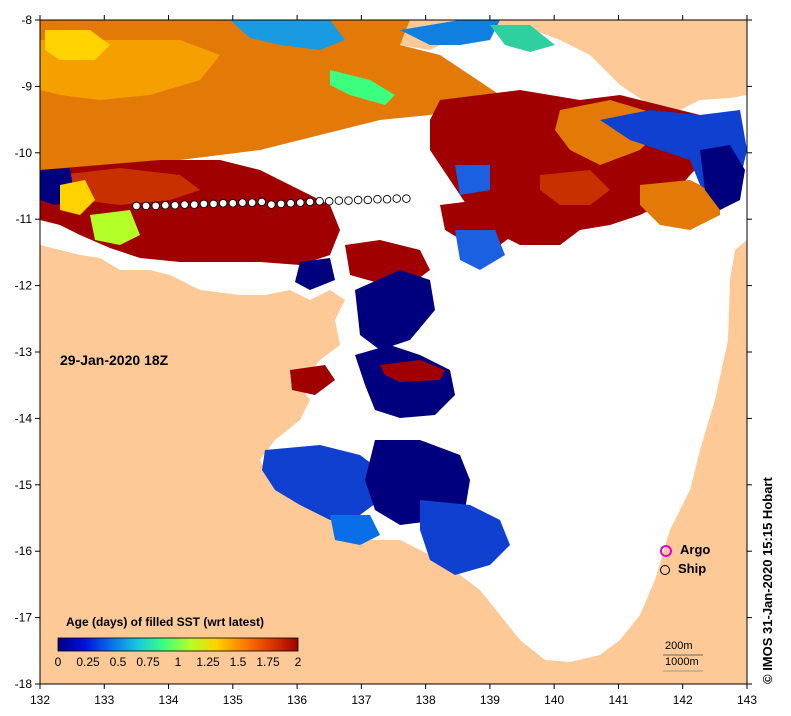 This screenshot has height=716, width=791. What do you see at coordinates (148, 662) in the screenshot?
I see `colorbar-tick-label: 0.75` at bounding box center [148, 662].